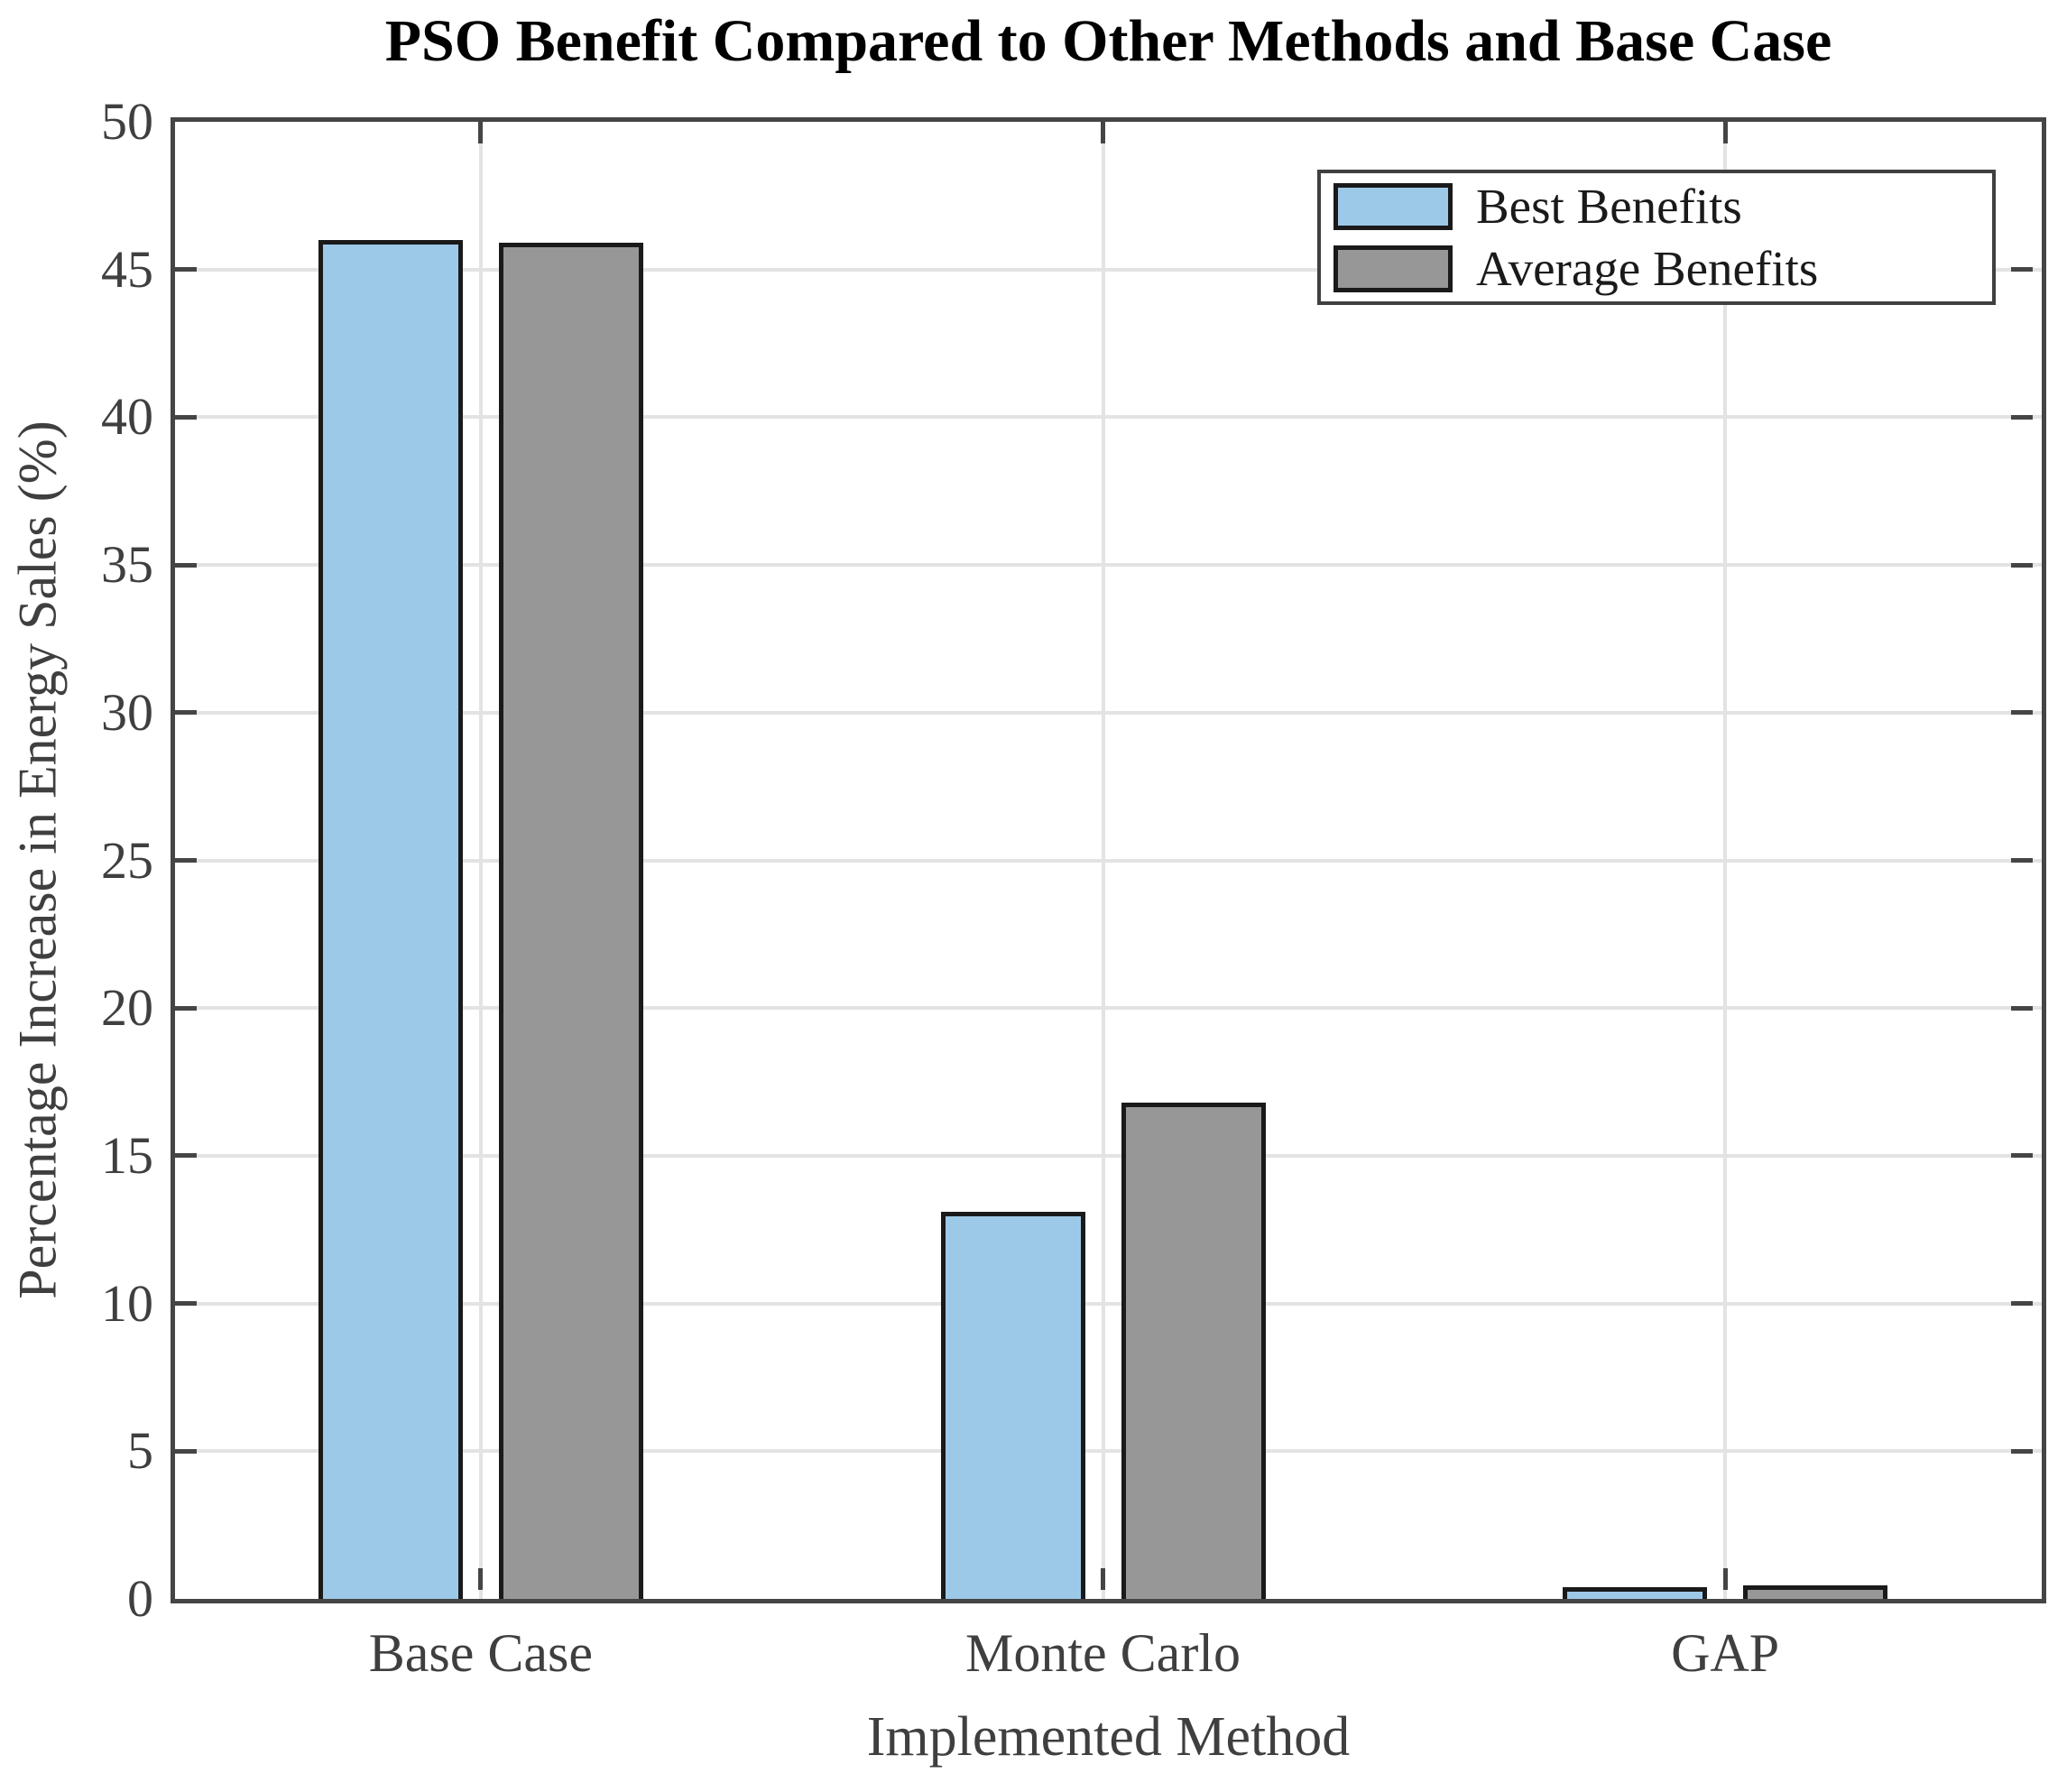 The height and width of the screenshot is (1792, 2067). What do you see at coordinates (140, 1598) in the screenshot?
I see `y-tick-label: 0` at bounding box center [140, 1598].